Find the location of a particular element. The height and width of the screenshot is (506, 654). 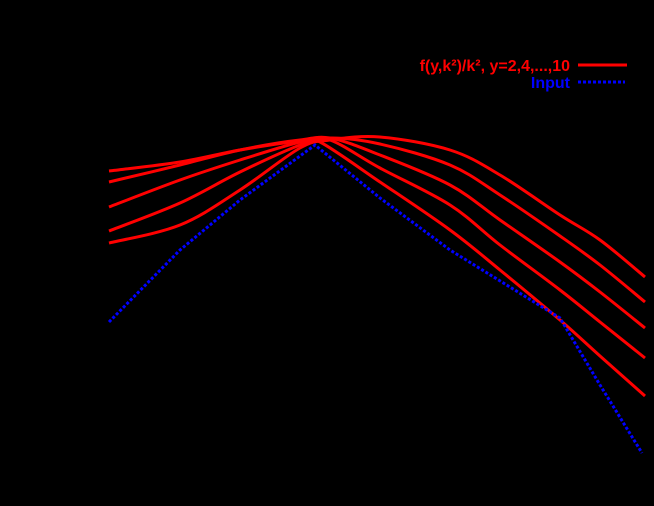

legend: f(y,k²)/k², y=2,4,...,10 Input is located at coordinates (523, 75).